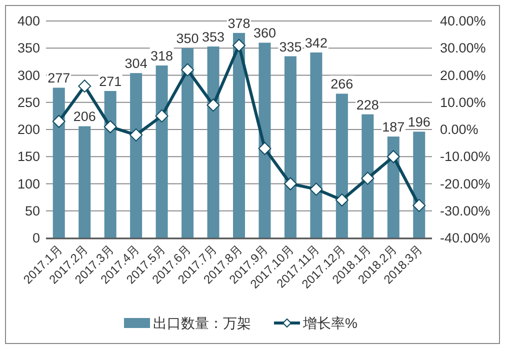 The image size is (506, 350). I want to click on data-label: 353, so click(213, 37).